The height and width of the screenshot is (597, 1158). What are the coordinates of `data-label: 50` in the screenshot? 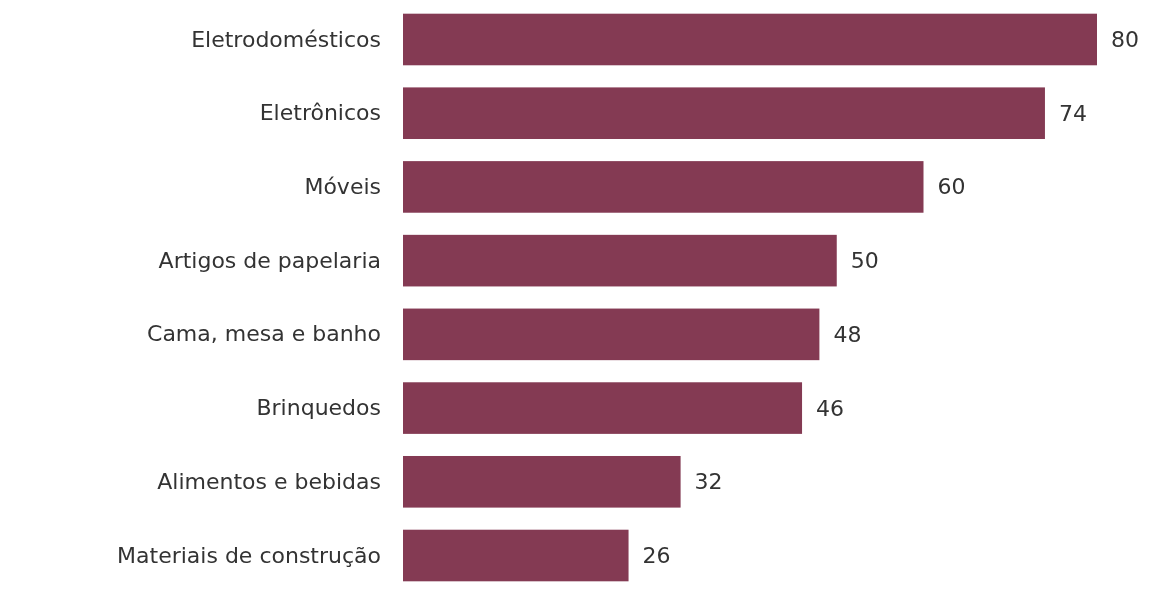 It's located at (864, 261).